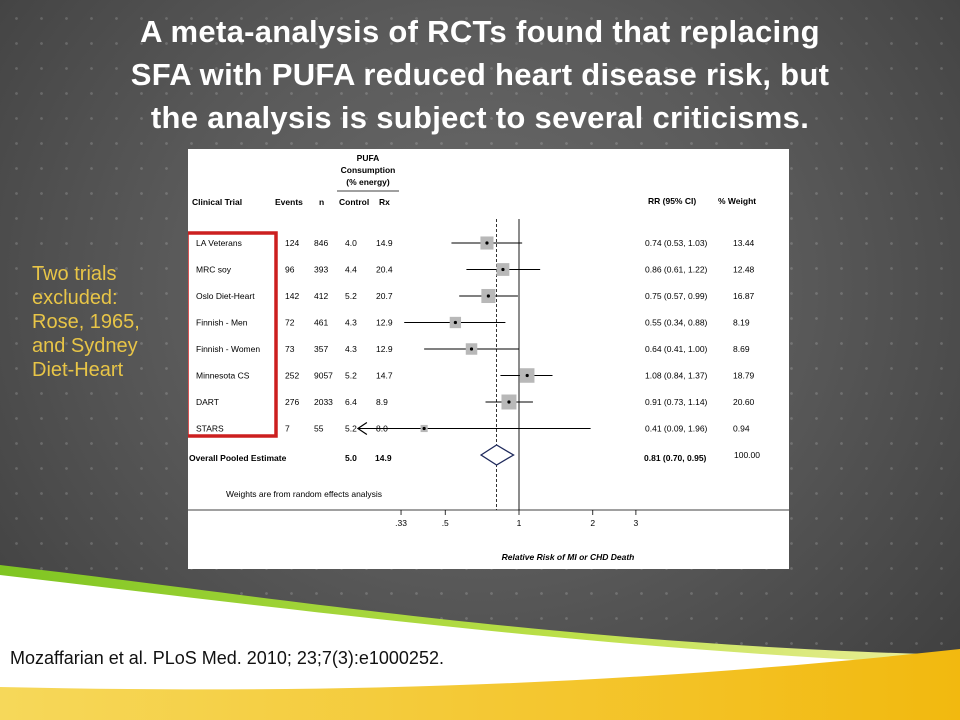 The image size is (960, 720). What do you see at coordinates (384, 202) in the screenshot?
I see `header-rx: Rx` at bounding box center [384, 202].